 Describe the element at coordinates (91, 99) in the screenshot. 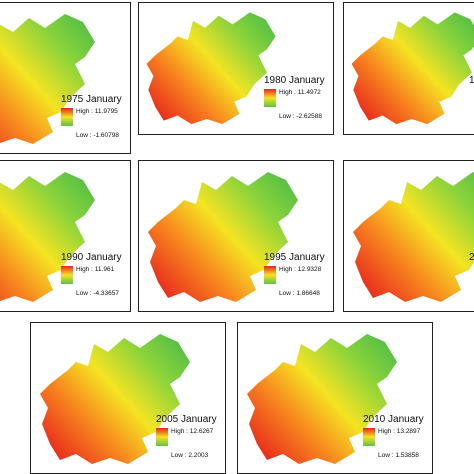

I see `panel-title: 1975 January` at that location.